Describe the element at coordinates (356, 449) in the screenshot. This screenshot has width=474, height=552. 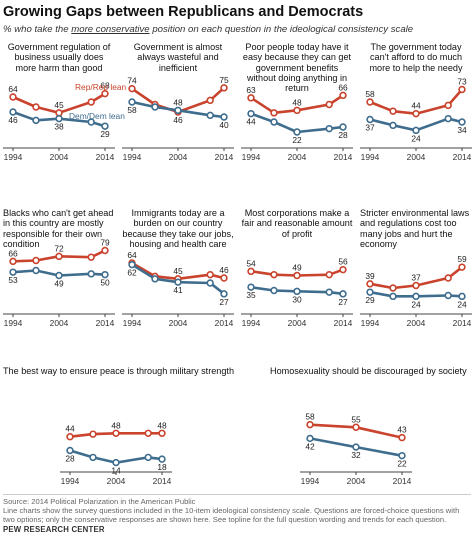
I see `chart-svg: 1994 2004 2014 58 55 43 42 32 22` at that location.